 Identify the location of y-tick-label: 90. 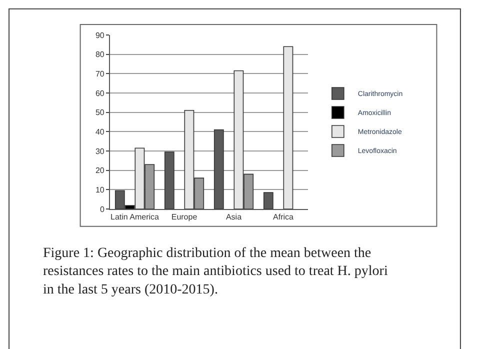
(100, 35).